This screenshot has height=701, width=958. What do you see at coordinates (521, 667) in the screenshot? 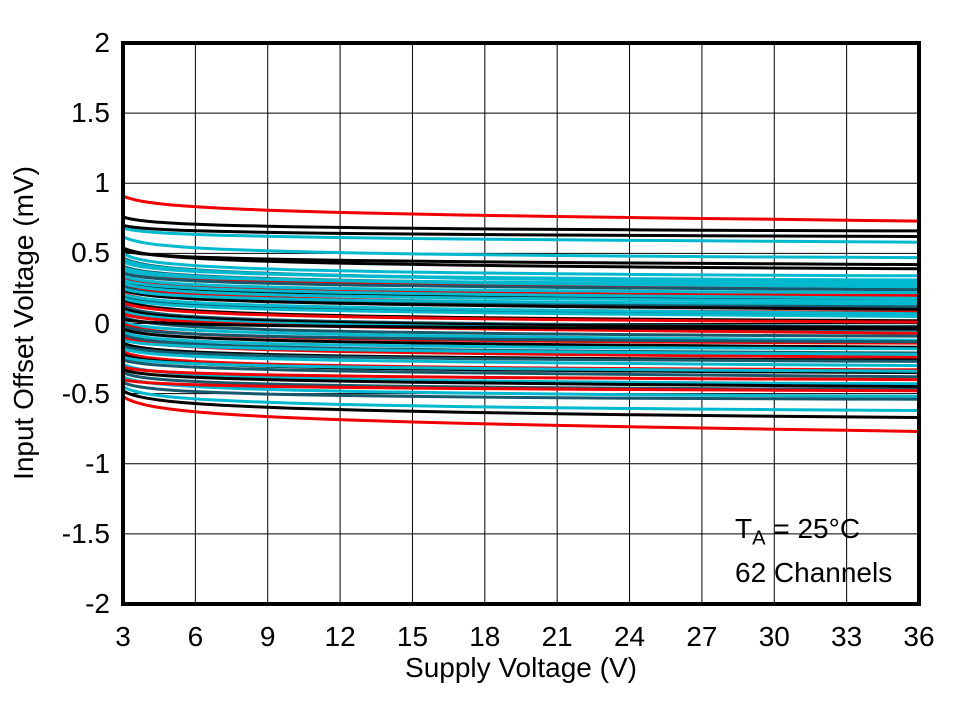
I see `x-axis-title: Supply Voltage (V)` at bounding box center [521, 667].